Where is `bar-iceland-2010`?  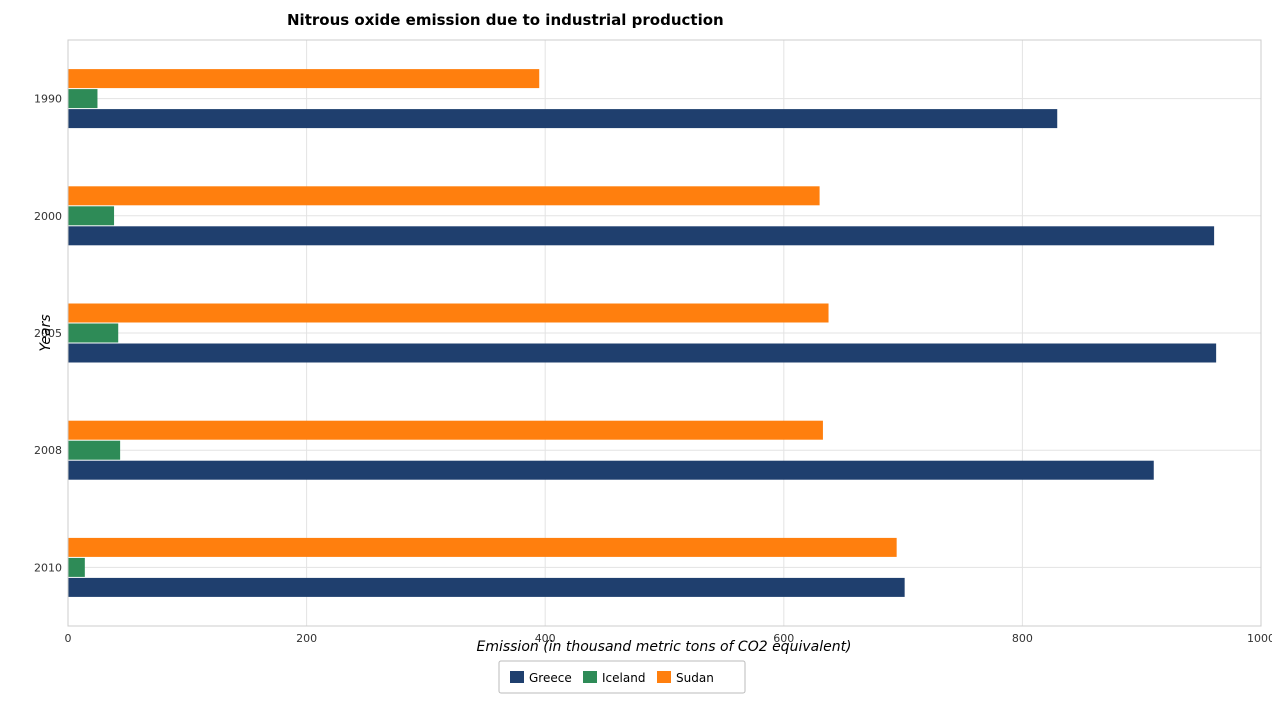
bar-iceland-2010 is located at coordinates (76, 567).